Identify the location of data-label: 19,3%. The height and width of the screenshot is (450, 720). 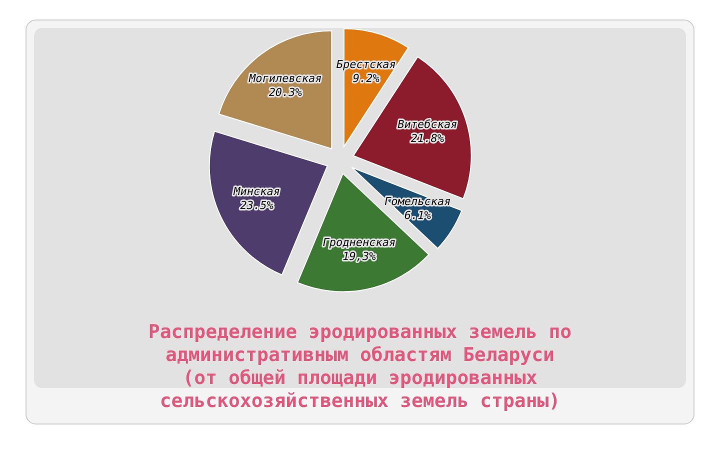
(359, 256).